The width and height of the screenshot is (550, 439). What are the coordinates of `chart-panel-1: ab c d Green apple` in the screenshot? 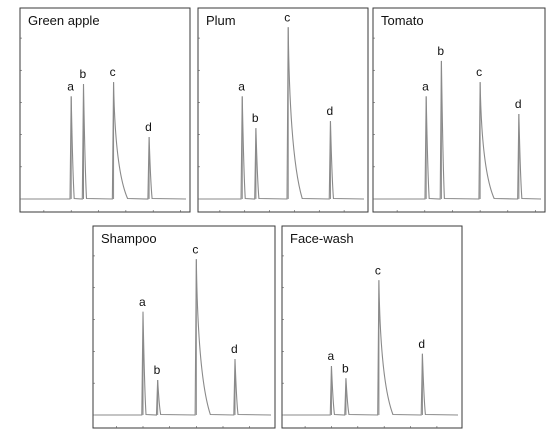 It's located at (105, 110).